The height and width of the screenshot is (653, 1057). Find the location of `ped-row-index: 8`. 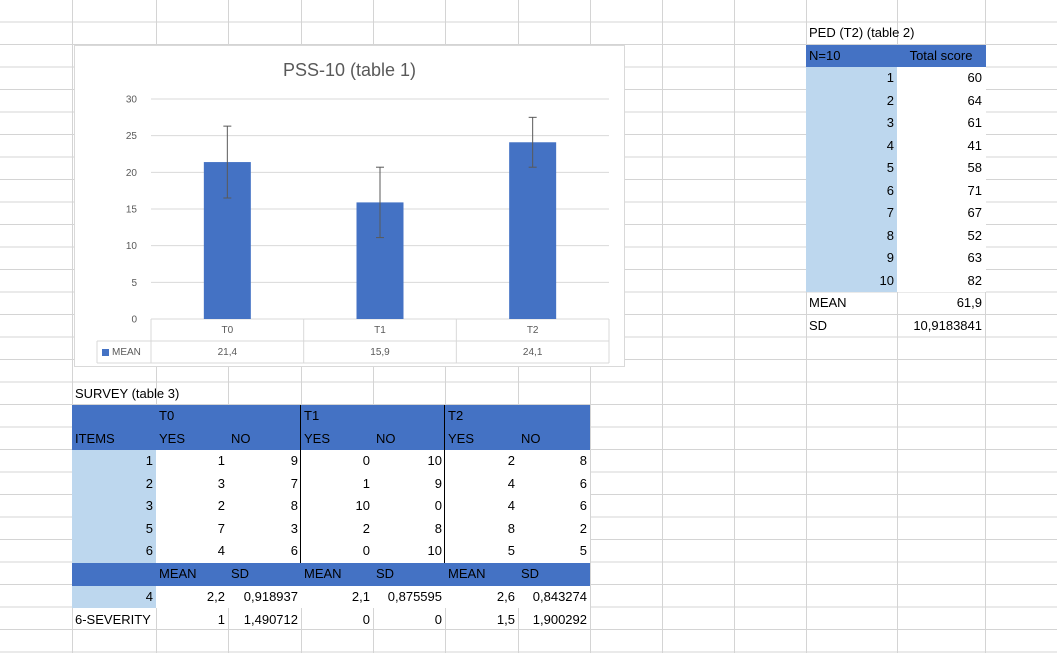

ped-row-index: 8 is located at coordinates (890, 235).